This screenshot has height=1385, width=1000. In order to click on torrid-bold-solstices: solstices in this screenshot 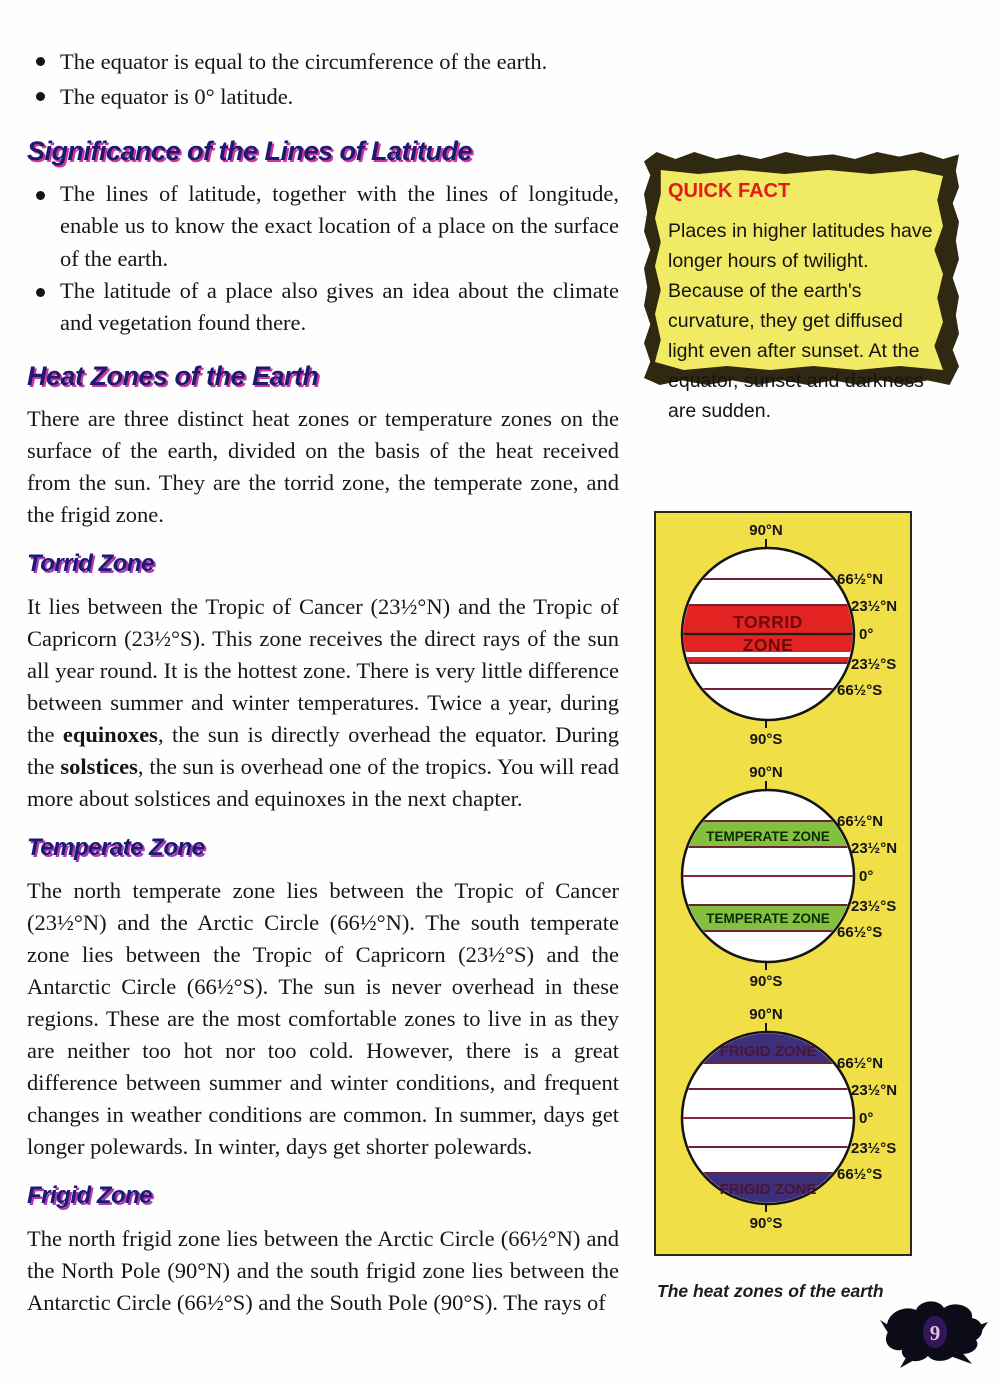, I will do `click(99, 767)`.